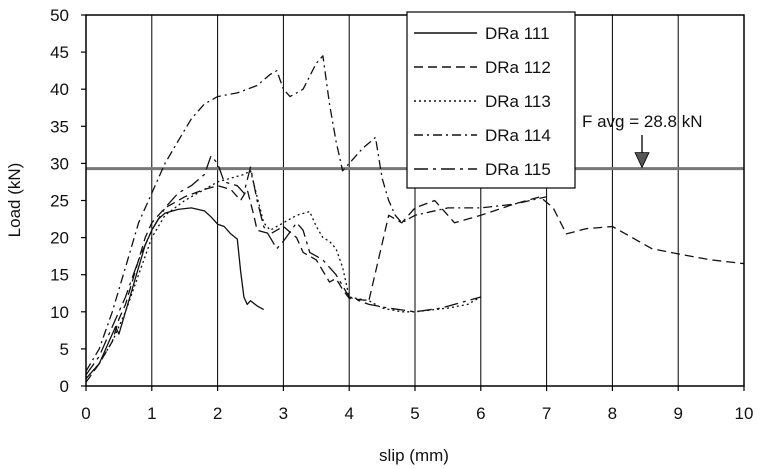 The image size is (761, 469). What do you see at coordinates (414, 413) in the screenshot?
I see `x-tick-label: 5` at bounding box center [414, 413].